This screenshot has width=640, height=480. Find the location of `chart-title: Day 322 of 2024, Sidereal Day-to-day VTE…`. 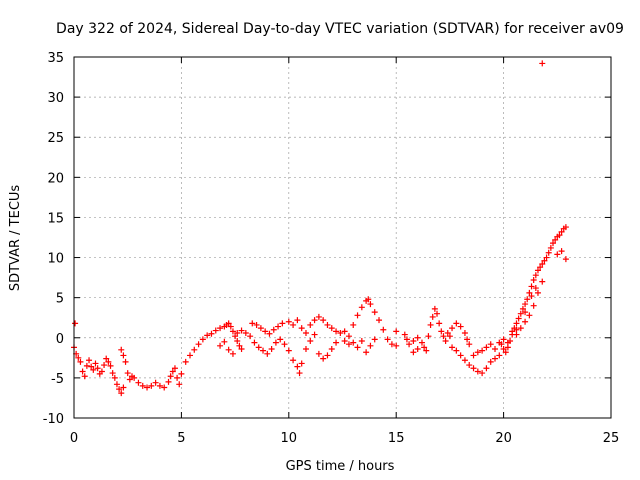

chart-title: Day 322 of 2024, Sidereal Day-to-day VTE… is located at coordinates (340, 29).